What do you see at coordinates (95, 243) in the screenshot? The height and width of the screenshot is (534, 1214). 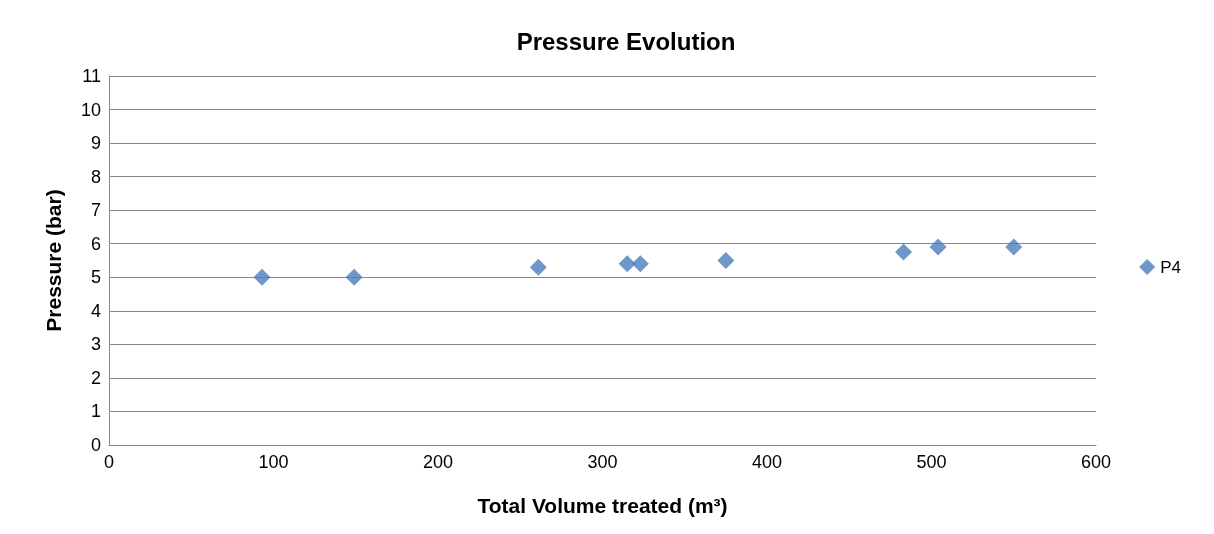 I see `y-tick-label: 6` at bounding box center [95, 243].